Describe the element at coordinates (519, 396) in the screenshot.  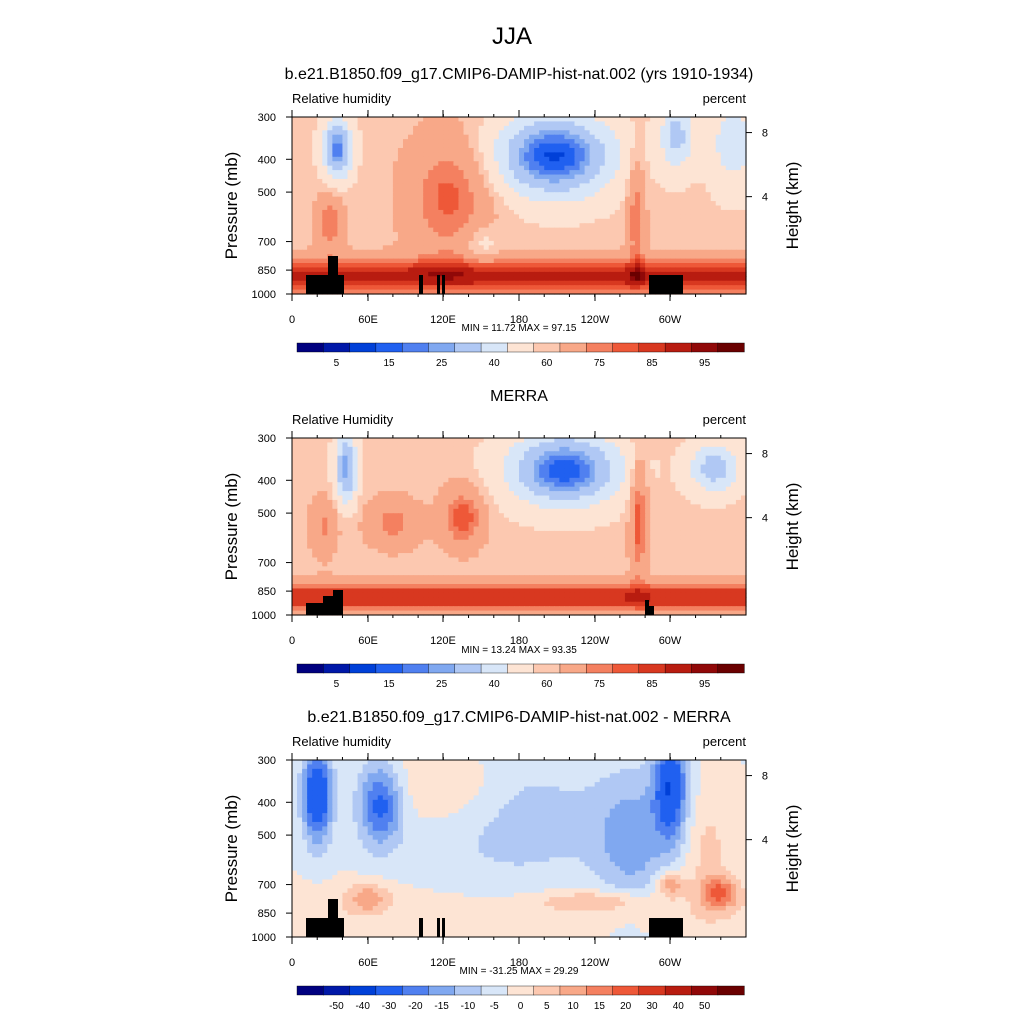
I see `panel-2-subtitle: MERRA` at that location.